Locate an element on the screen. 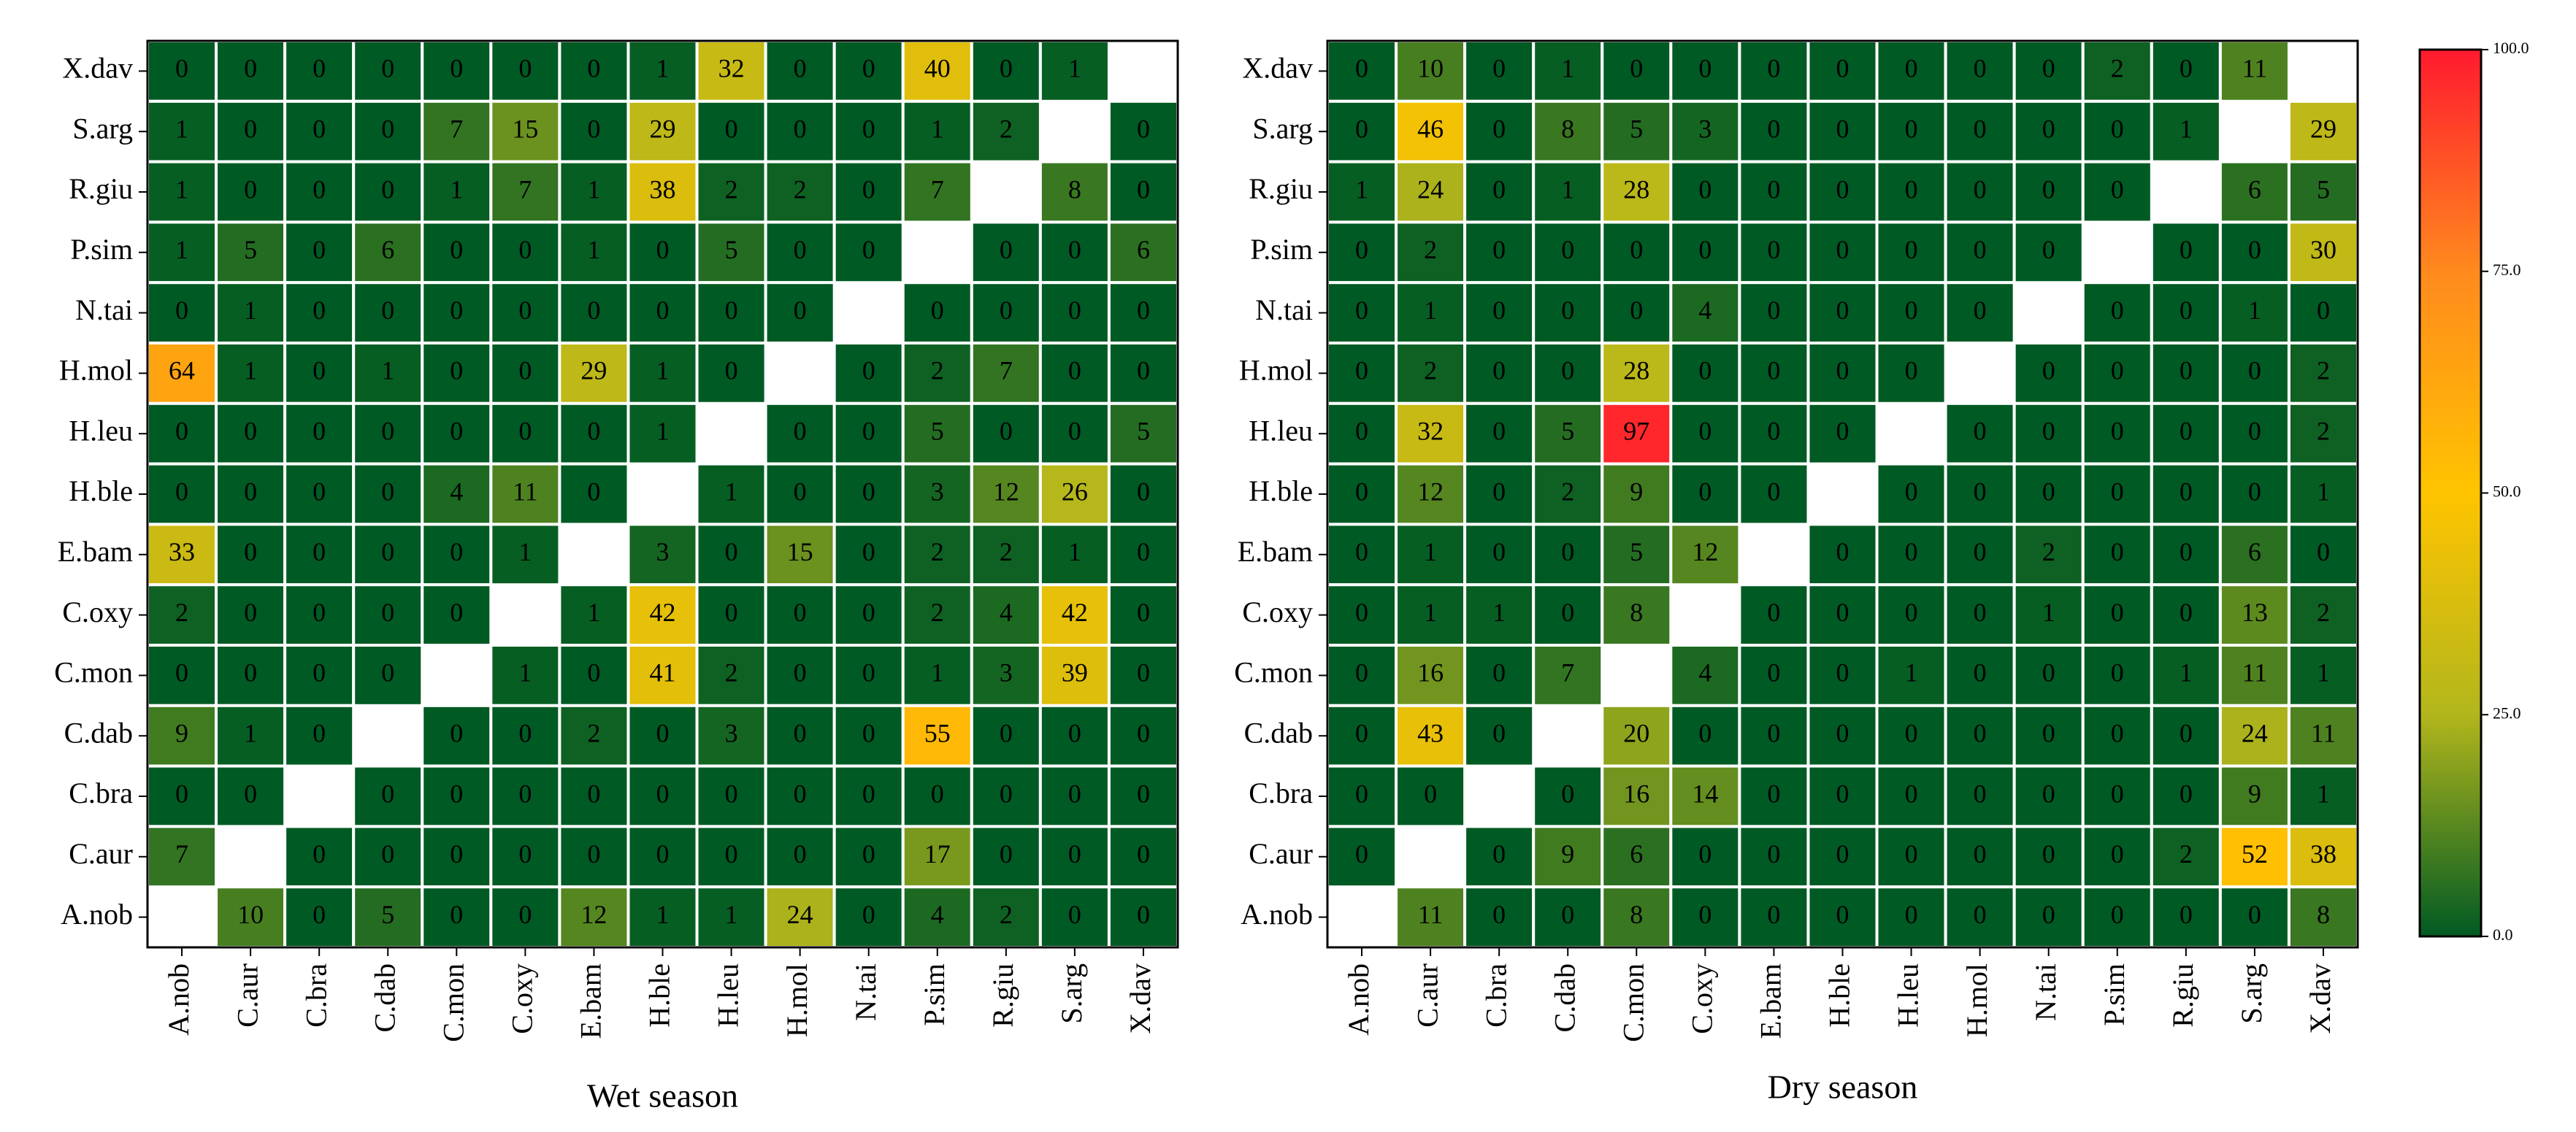 Image resolution: width=2576 pixels, height=1132 pixels. x-tick-label: C.oxy is located at coordinates (1703, 998).